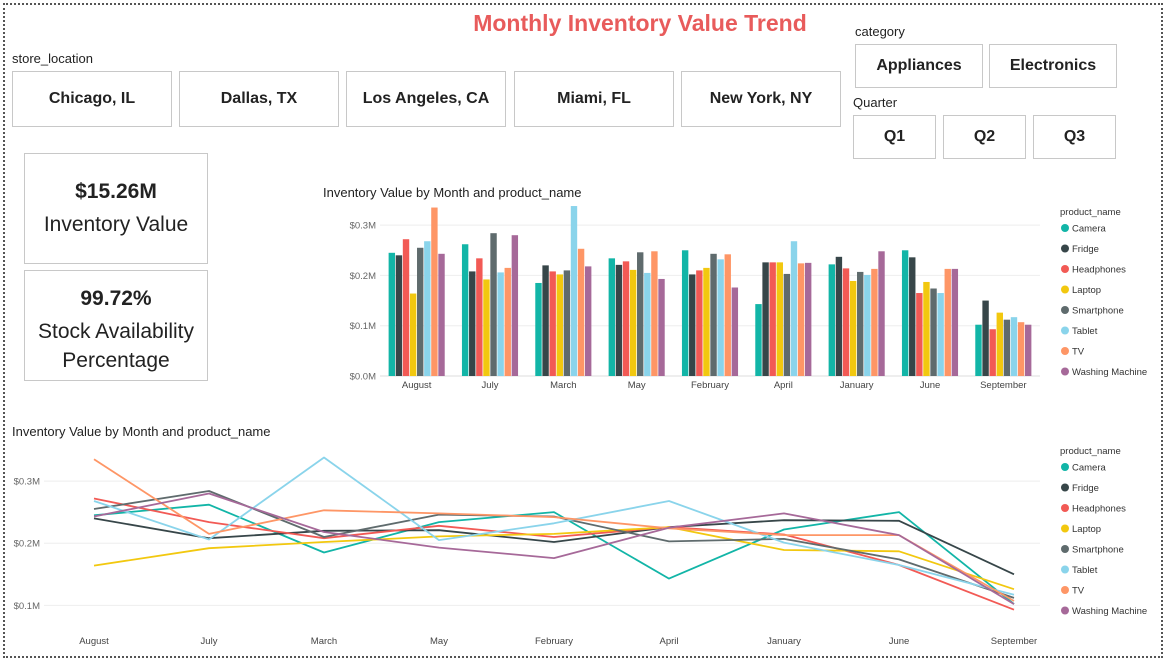  What do you see at coordinates (919, 66) in the screenshot?
I see `category-appliances-button: Appliances` at bounding box center [919, 66].